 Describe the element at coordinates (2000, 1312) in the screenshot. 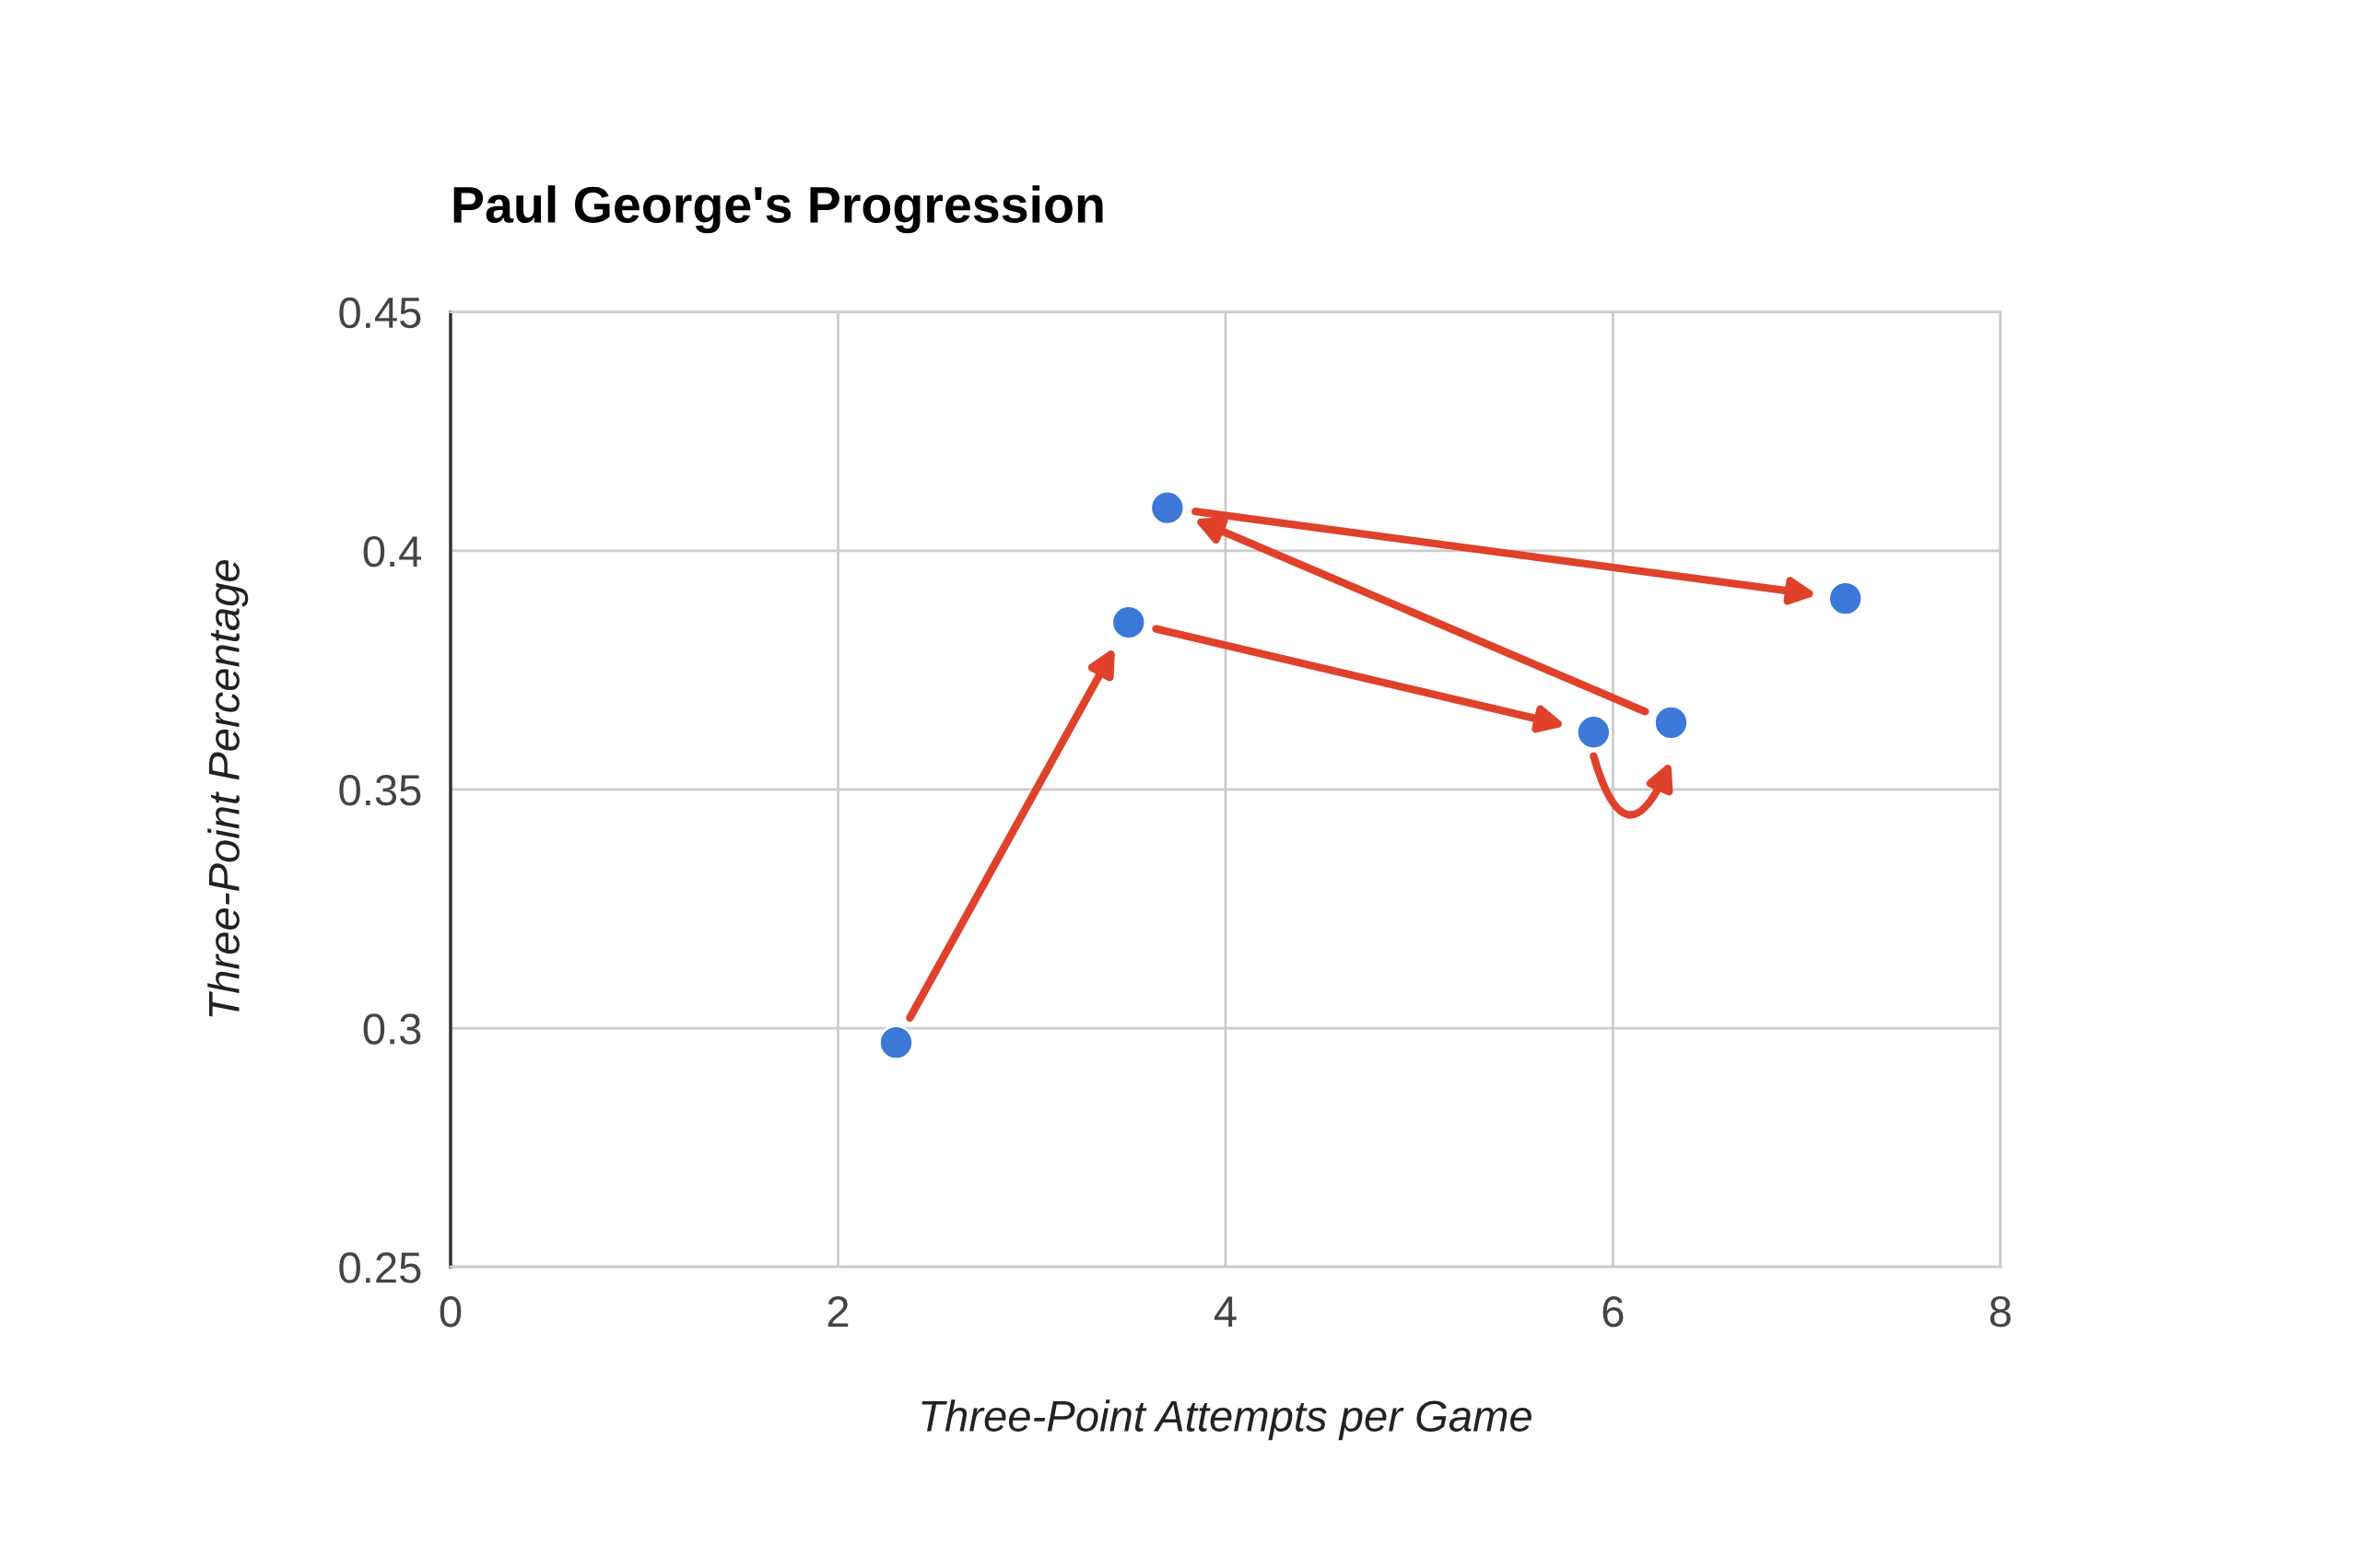

I see `x-tick-label: 8` at that location.